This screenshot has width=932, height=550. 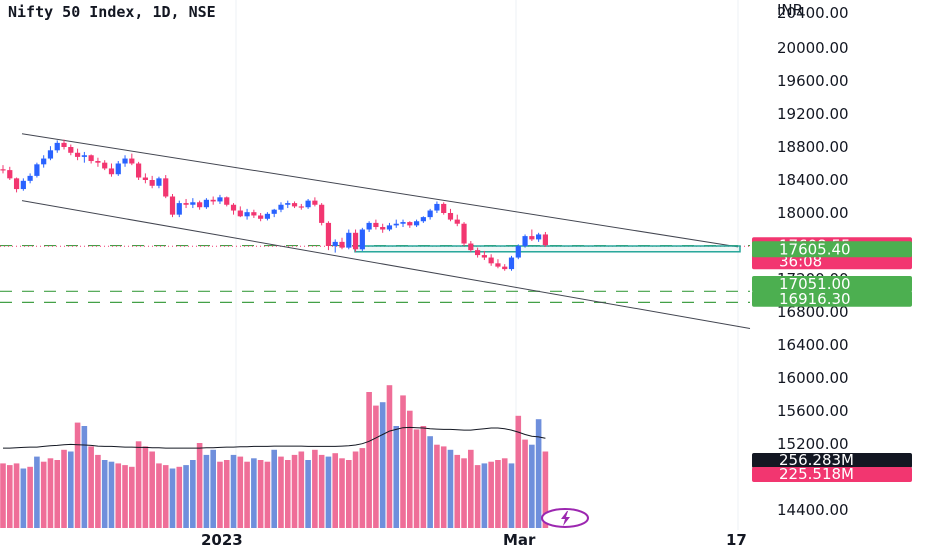 I want to click on y-tick-label: 15600.00, so click(x=813, y=411).